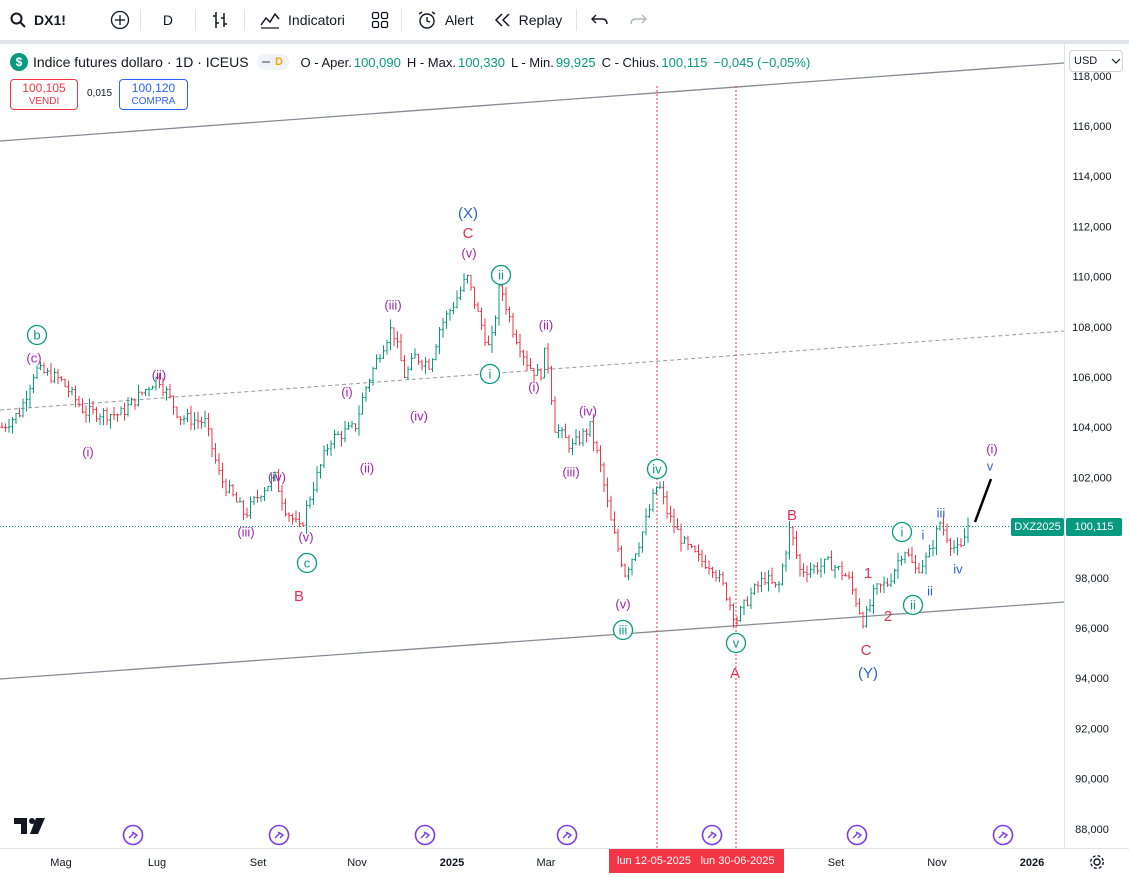  I want to click on sell-button: 100,105 VENDI, so click(44, 94).